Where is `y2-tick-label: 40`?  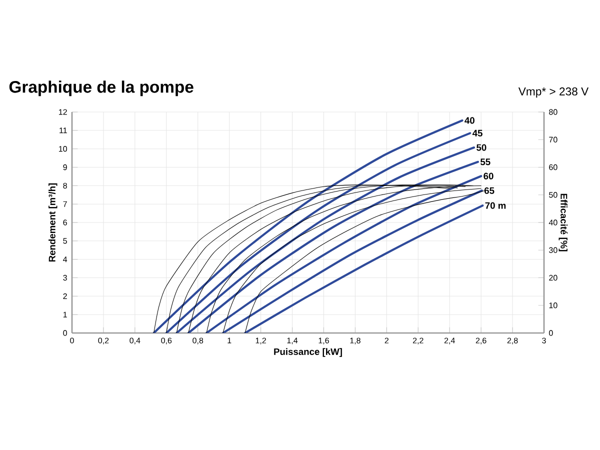 y2-tick-label: 40 is located at coordinates (553, 223).